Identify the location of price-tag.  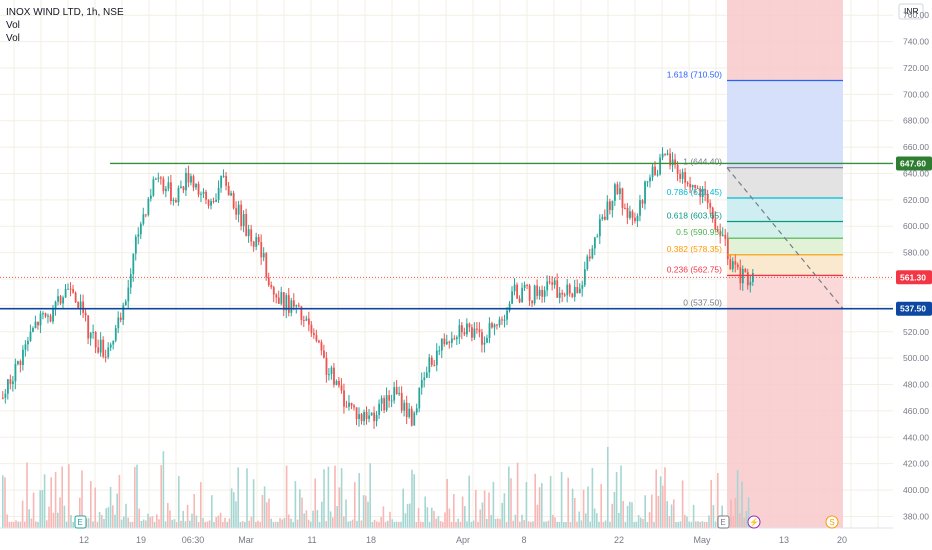
(914, 277).